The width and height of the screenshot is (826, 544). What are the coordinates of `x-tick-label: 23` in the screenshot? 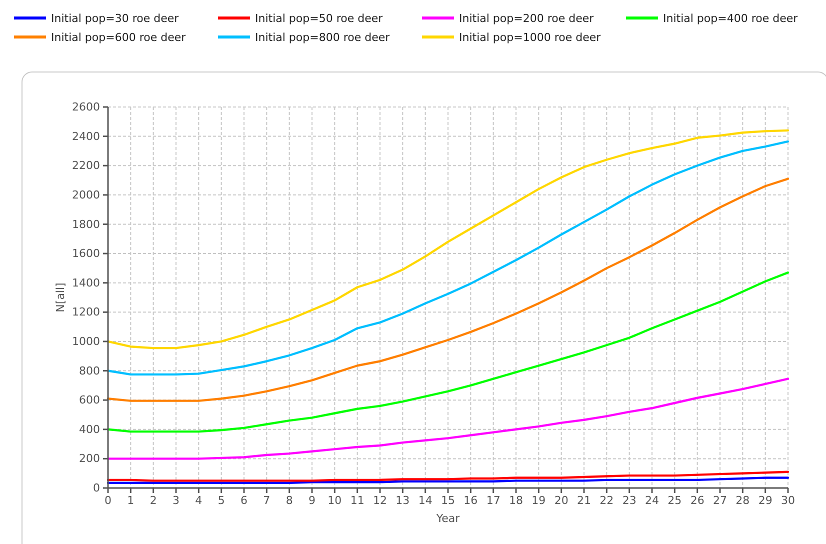 It's located at (629, 500).